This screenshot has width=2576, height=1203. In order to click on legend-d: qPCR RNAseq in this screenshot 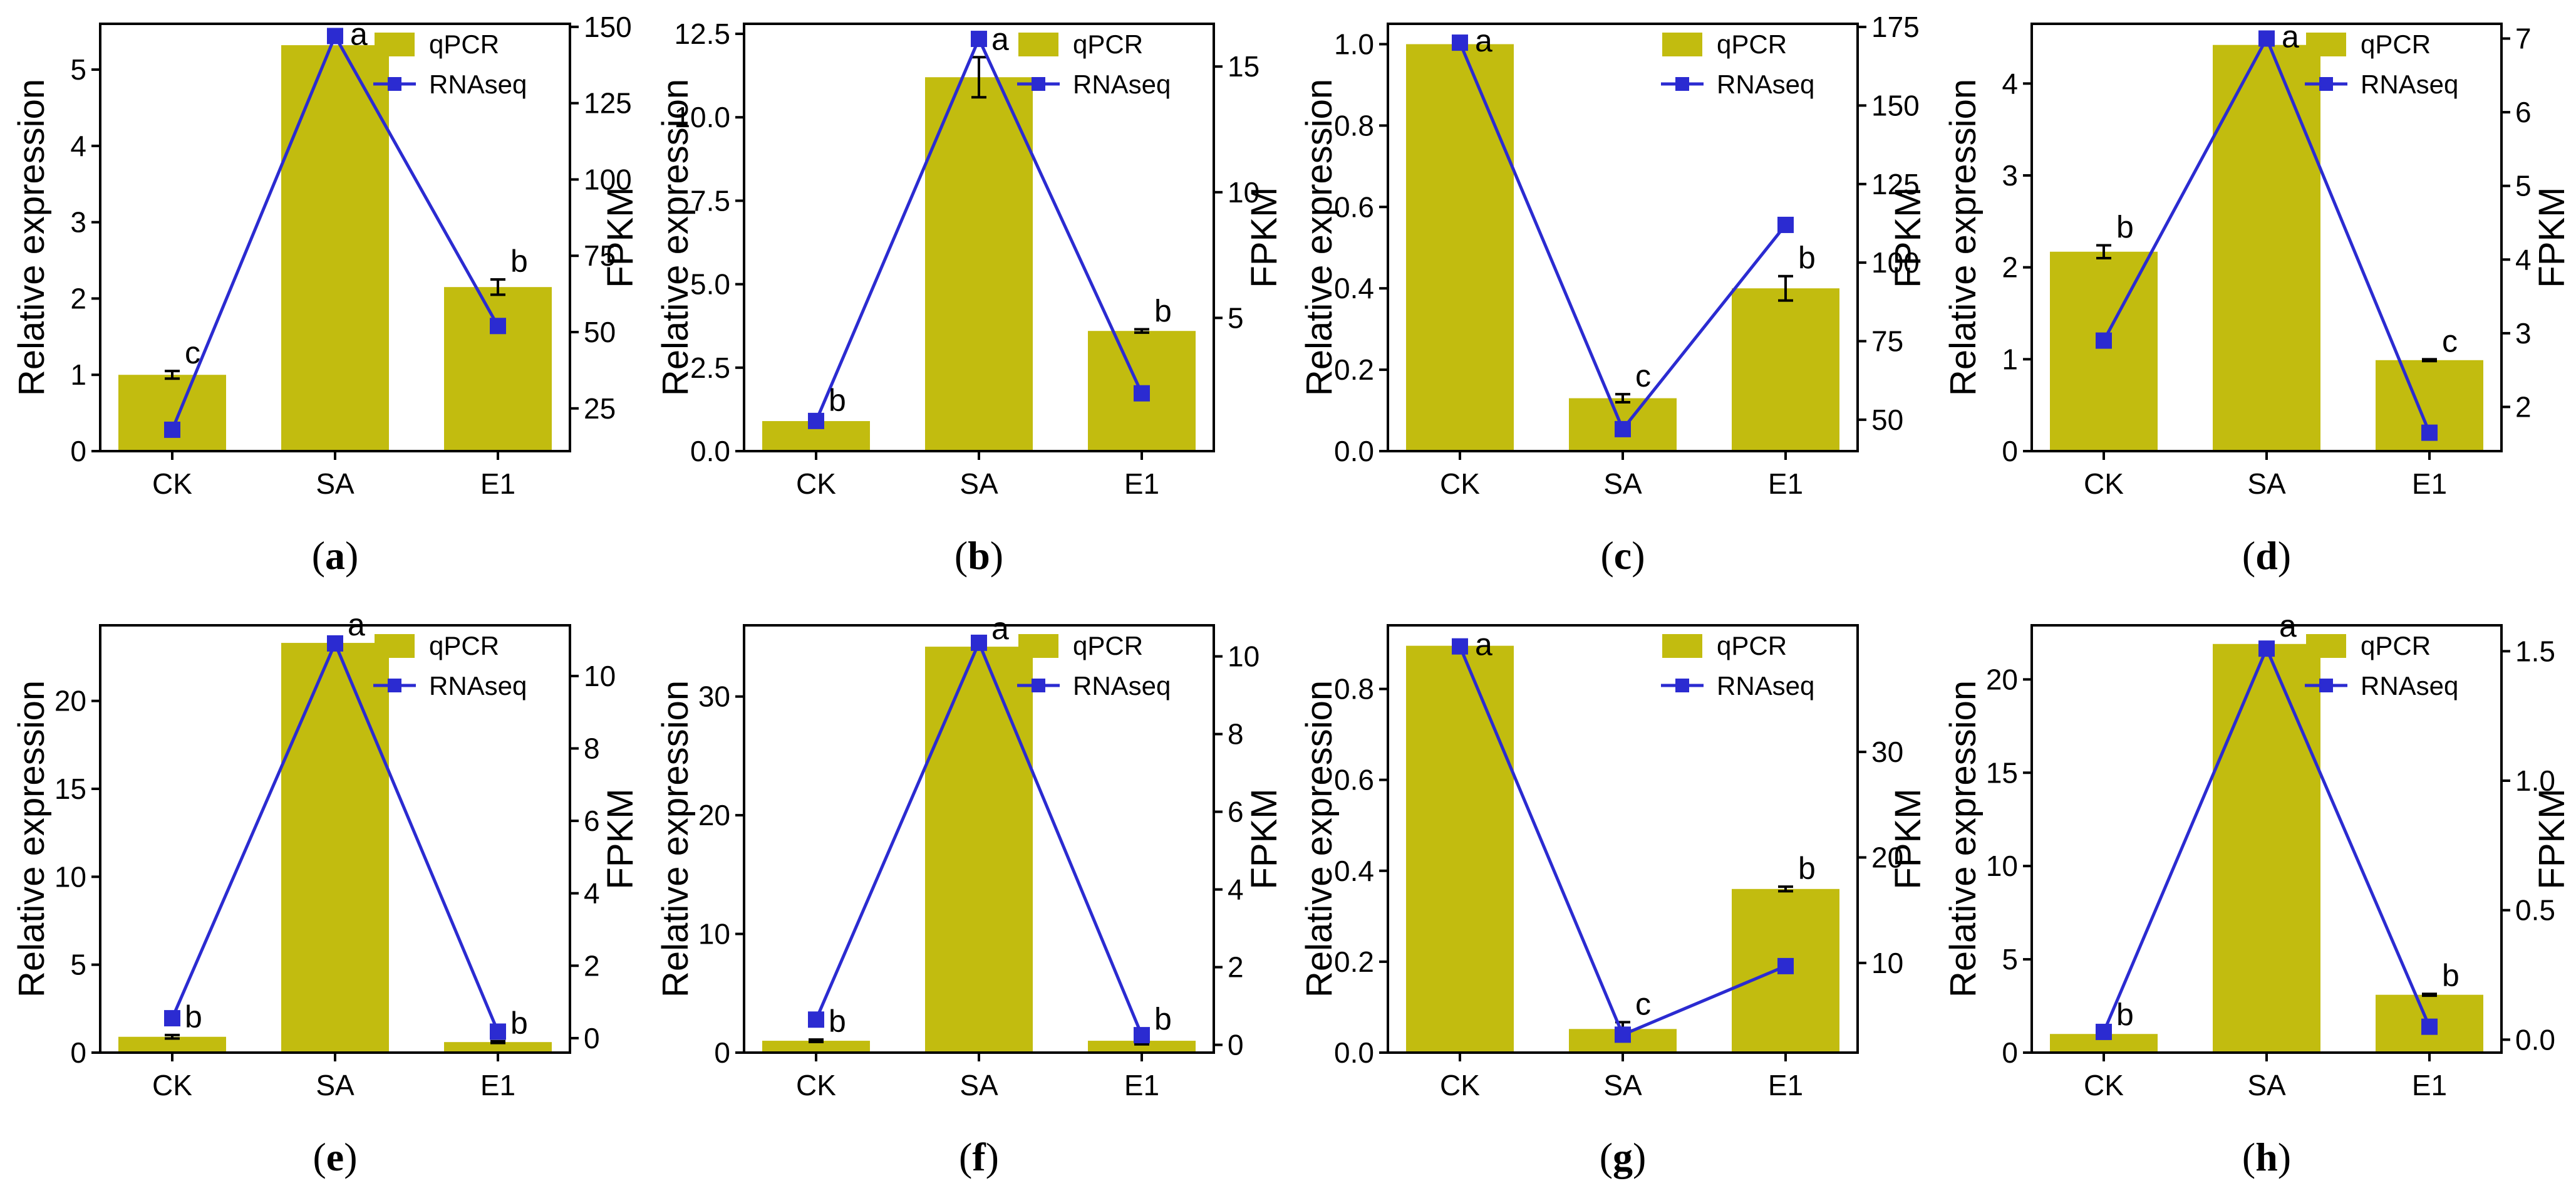, I will do `click(2381, 64)`.